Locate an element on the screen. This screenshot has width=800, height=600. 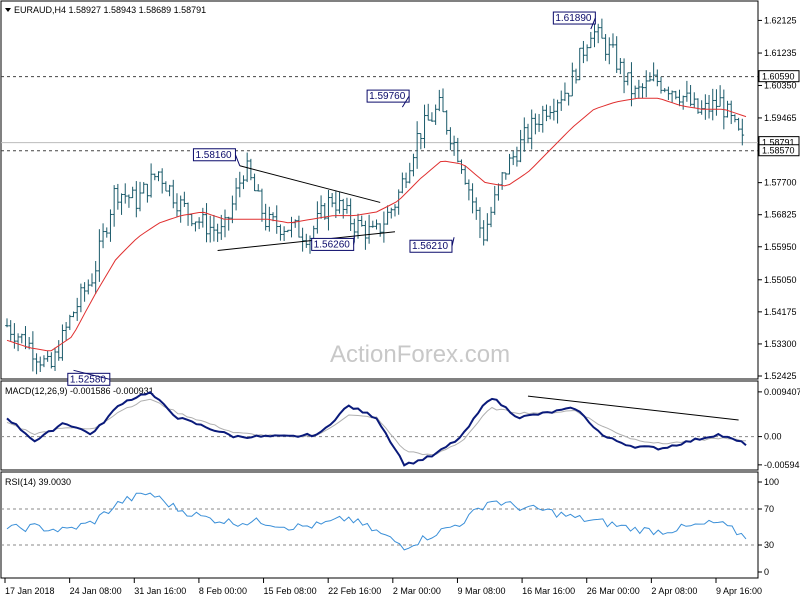
price-tick-label: 1.52425 is located at coordinates (780, 376).